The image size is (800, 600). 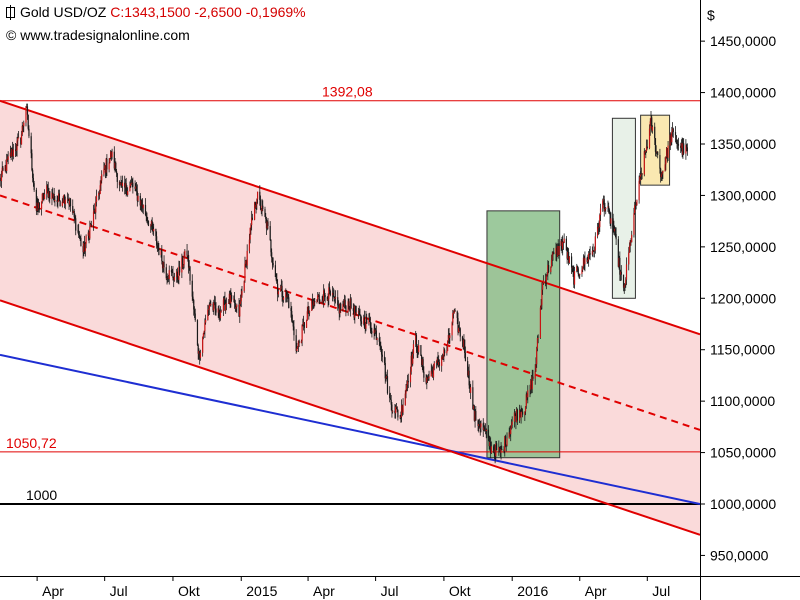 I want to click on axis-corner, so click(x=750, y=588).